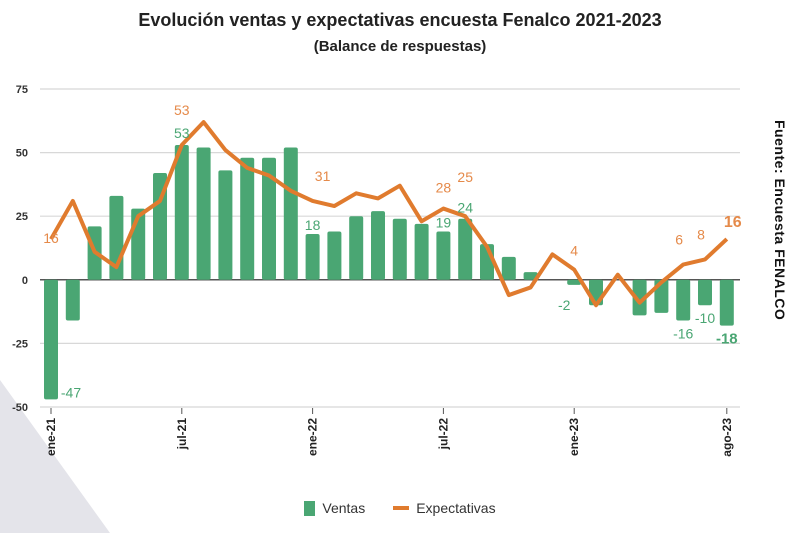 Image resolution: width=800 pixels, height=533 pixels. I want to click on legend-swatch-line, so click(401, 508).